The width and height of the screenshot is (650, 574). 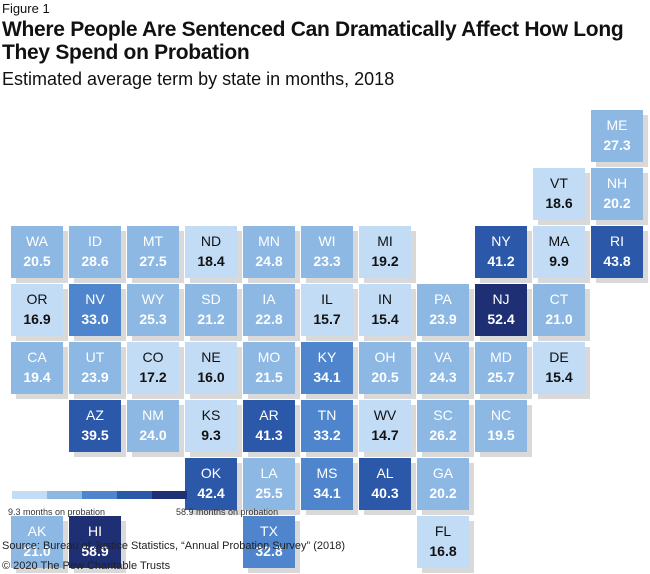 I want to click on state-abbr: NV, so click(x=95, y=299).